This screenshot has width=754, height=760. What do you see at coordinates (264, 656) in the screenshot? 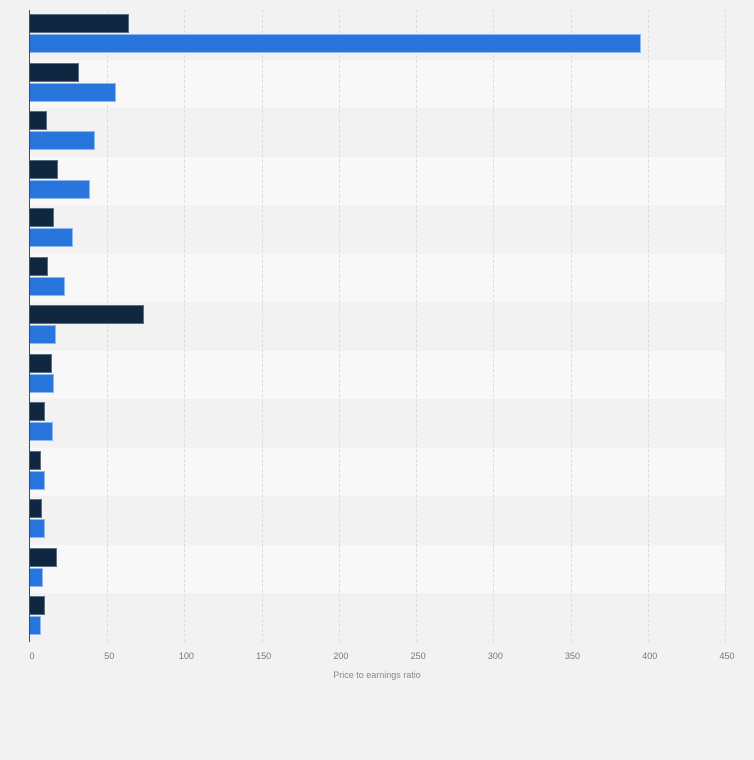
I see `x-tick-label: 150` at bounding box center [264, 656].